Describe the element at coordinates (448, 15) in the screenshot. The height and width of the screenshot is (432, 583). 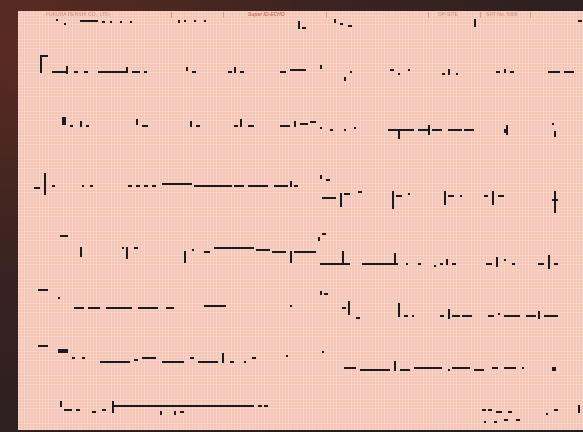
I see `option-label: OP-SITE` at that location.